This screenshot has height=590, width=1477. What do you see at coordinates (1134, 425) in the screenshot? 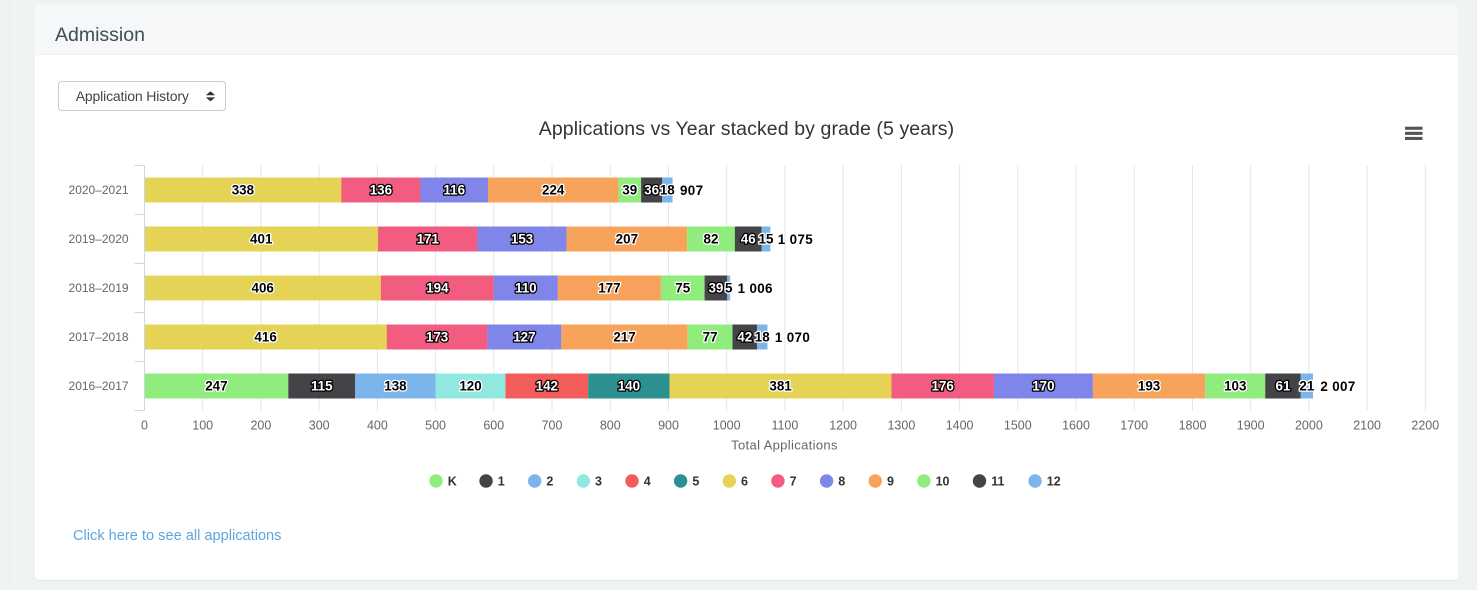
I see `svg-text: 1700` at bounding box center [1134, 425].